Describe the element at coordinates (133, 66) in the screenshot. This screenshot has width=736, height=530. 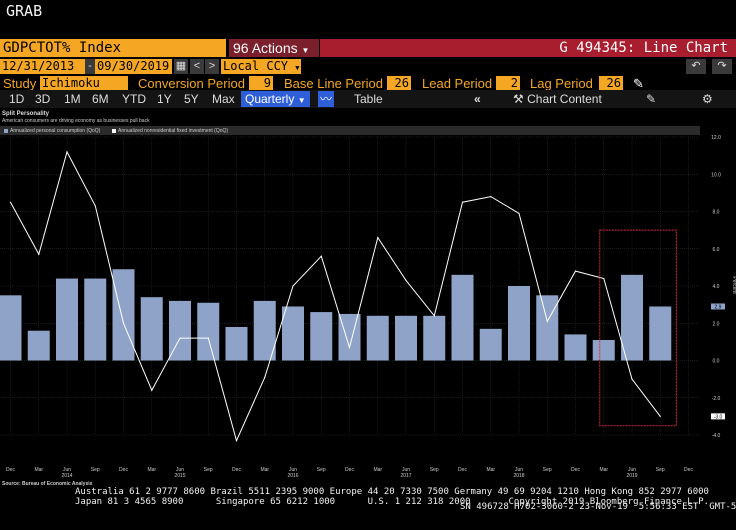
I see `end-date-input: 09/30/2019` at that location.